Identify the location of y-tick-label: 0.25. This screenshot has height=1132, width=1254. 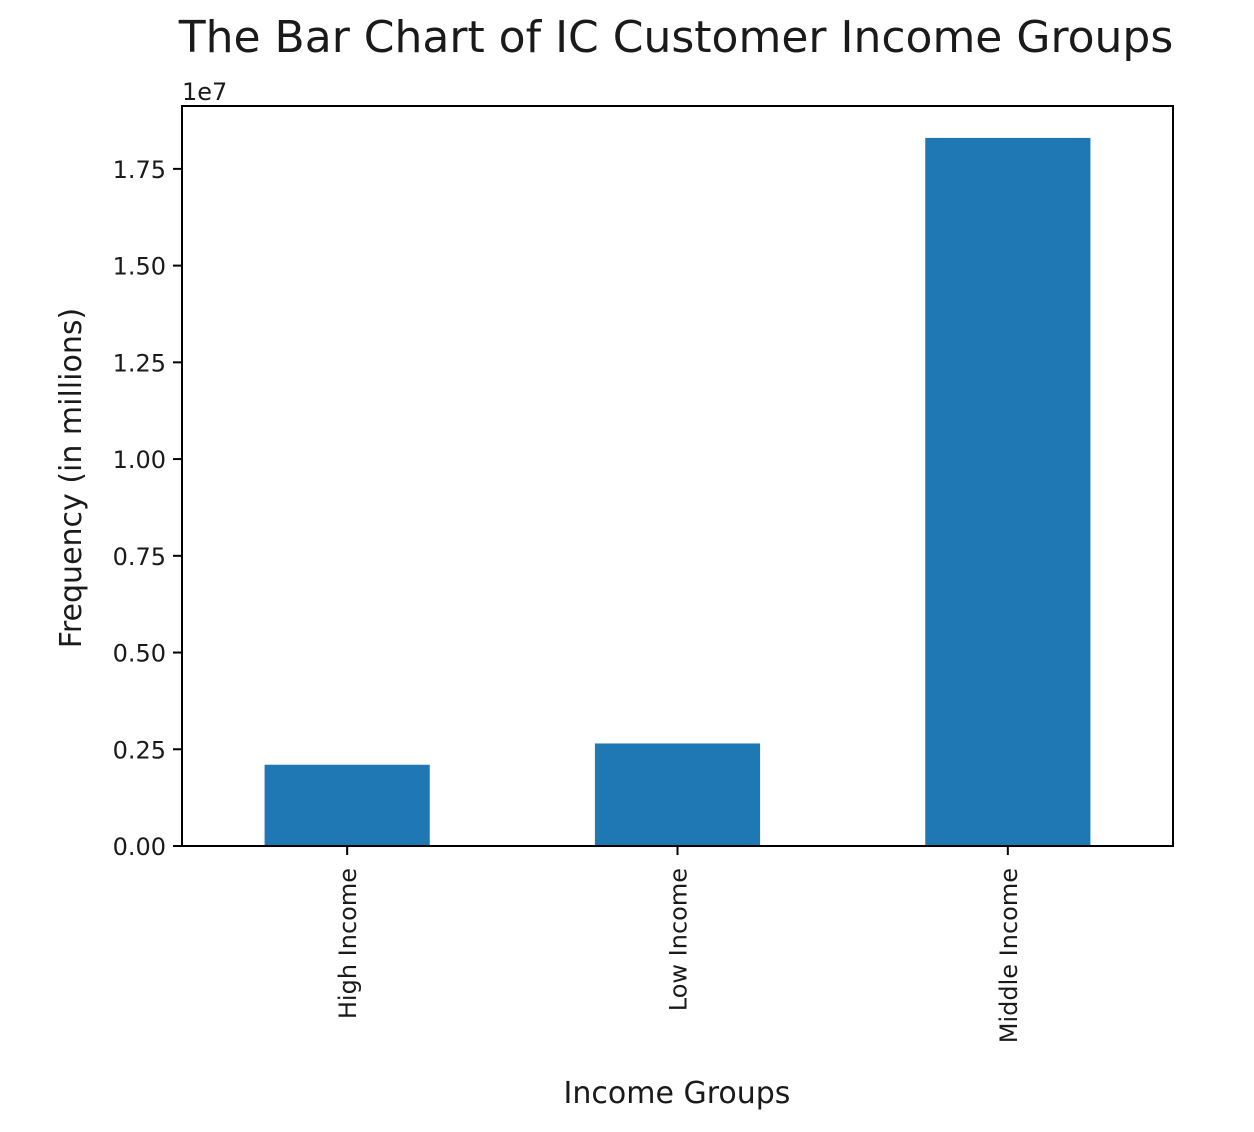
(139, 750).